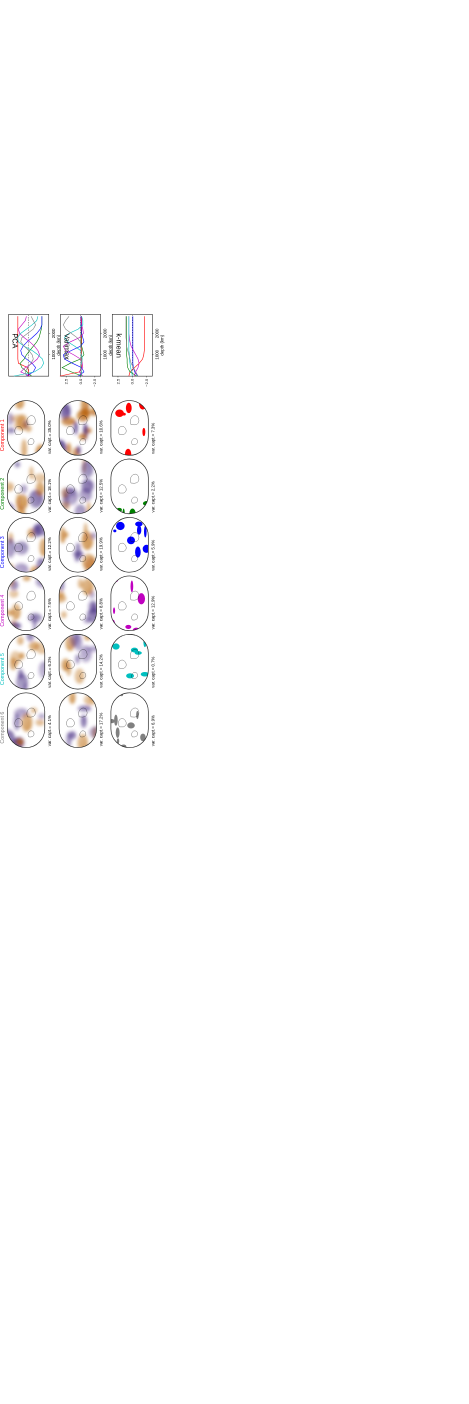 The height and width of the screenshot is (1404, 469). I want to click on component-title-2: Component 2, so click(3, 494).